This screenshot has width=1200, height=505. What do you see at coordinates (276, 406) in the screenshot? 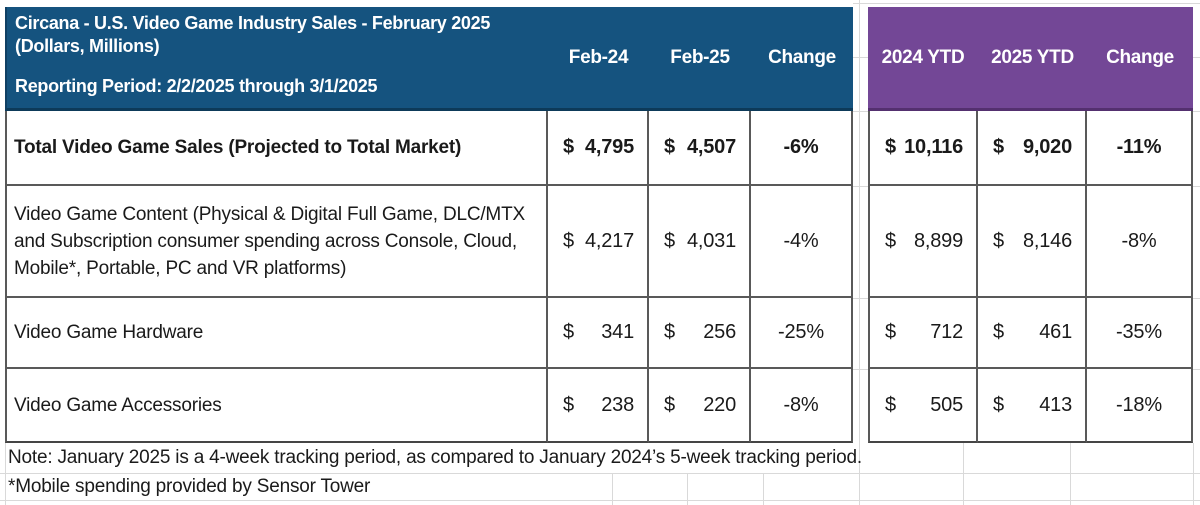
I see `row-label: Video Game Accessories` at bounding box center [276, 406].